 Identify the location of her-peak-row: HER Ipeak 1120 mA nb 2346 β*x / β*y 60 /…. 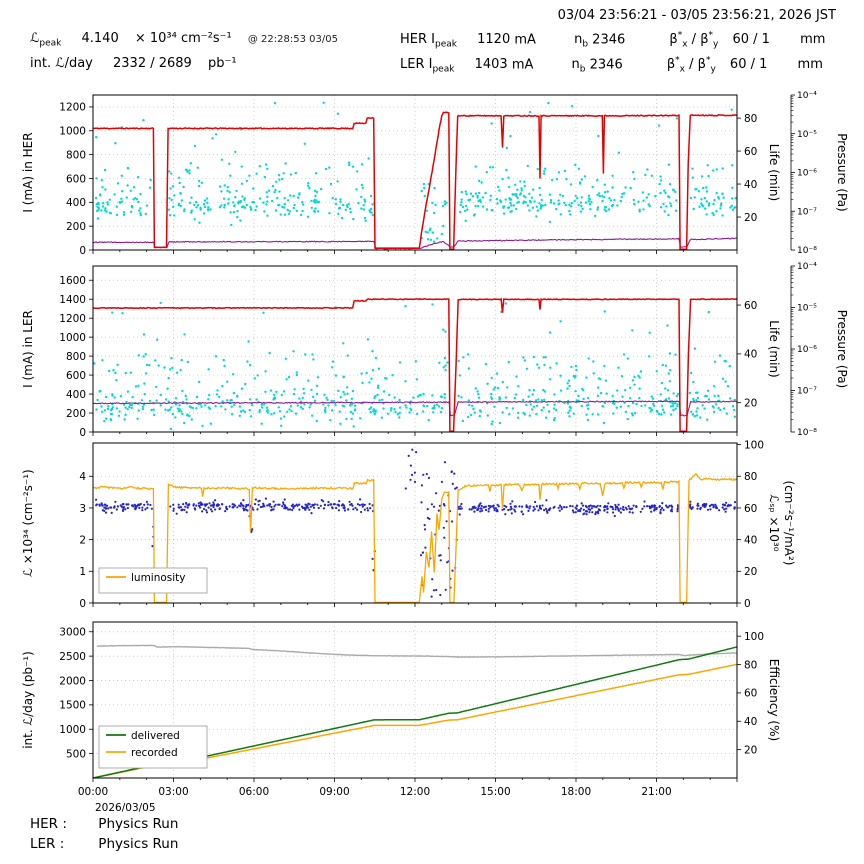
(612, 40).